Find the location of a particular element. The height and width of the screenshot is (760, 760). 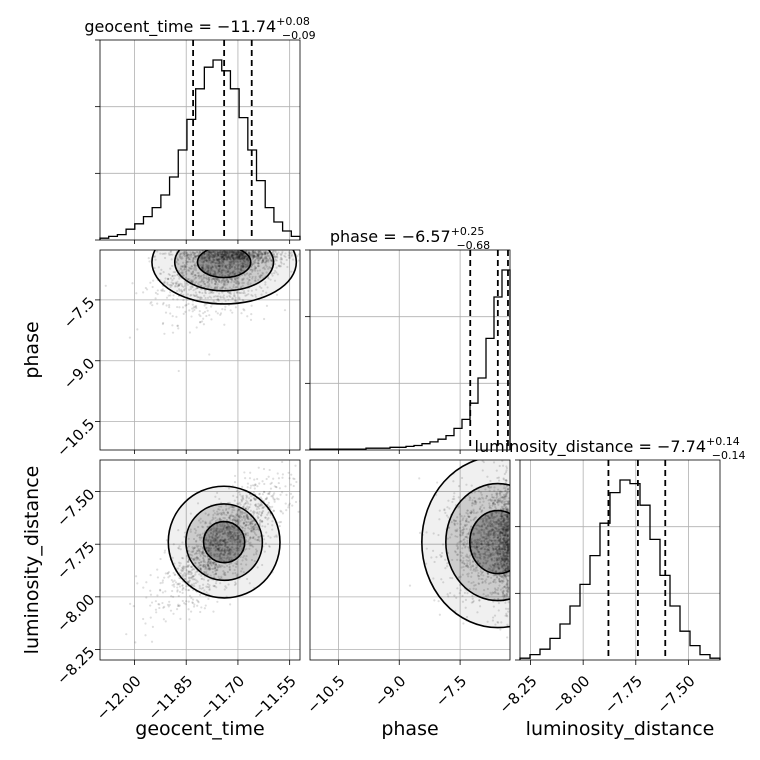

2d-panel-geocent_time-luminosity_distance is located at coordinates (200, 560).